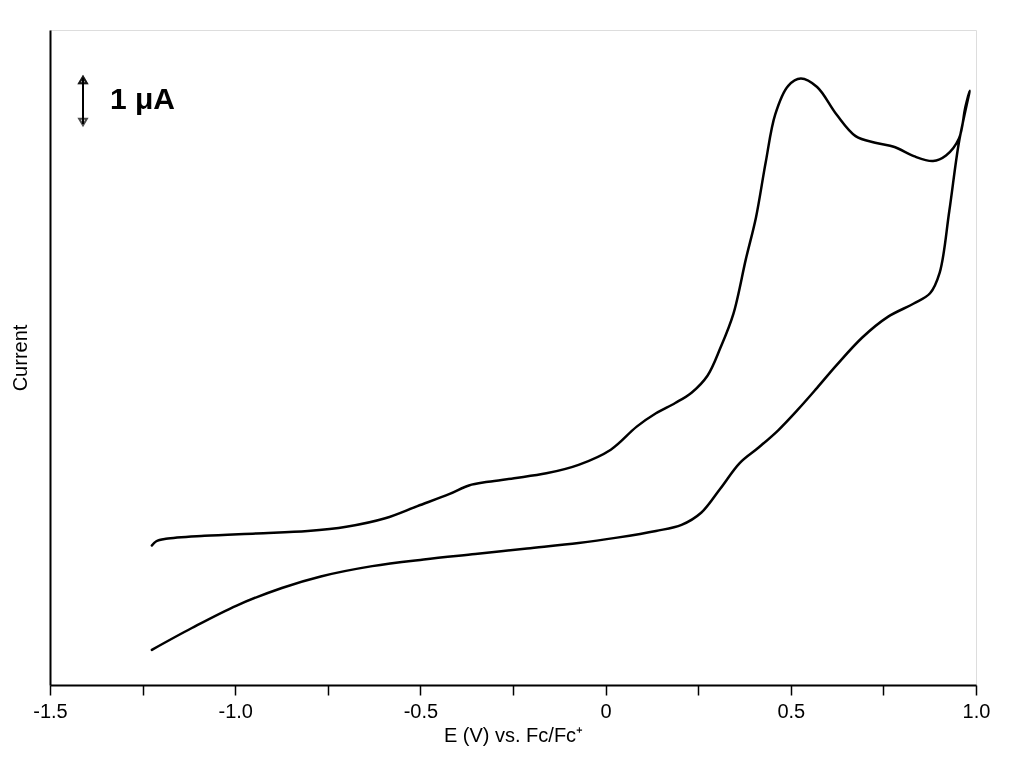  What do you see at coordinates (19, 358) in the screenshot?
I see `y-axis-title: Current` at bounding box center [19, 358].